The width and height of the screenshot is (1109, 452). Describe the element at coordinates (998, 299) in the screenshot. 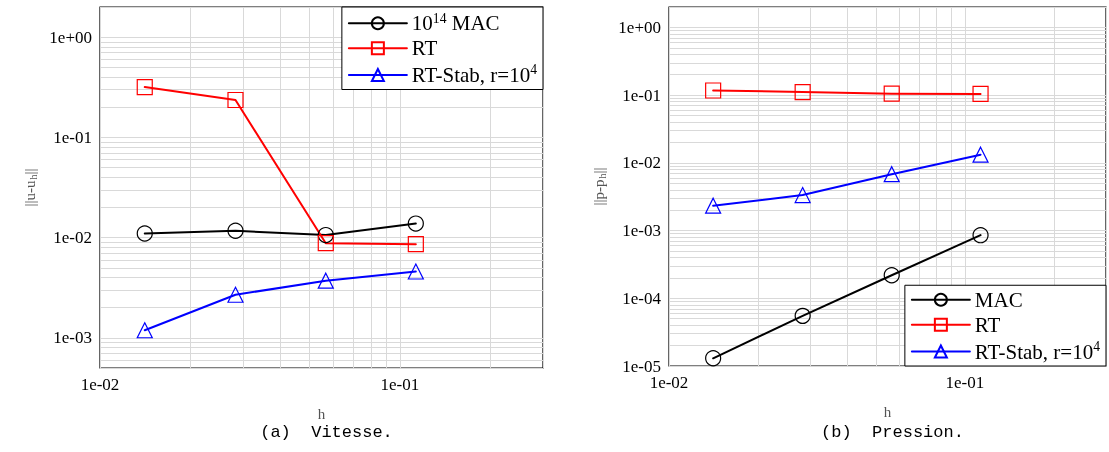

I see `legend-label: MAC` at that location.